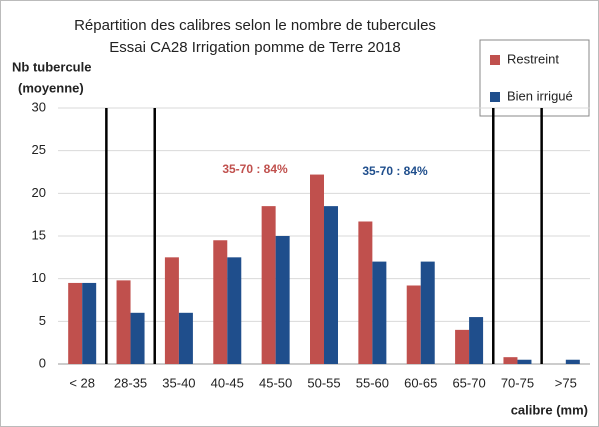 This screenshot has width=599, height=427. What do you see at coordinates (39, 234) in the screenshot?
I see `y-tick-label: 15` at bounding box center [39, 234].